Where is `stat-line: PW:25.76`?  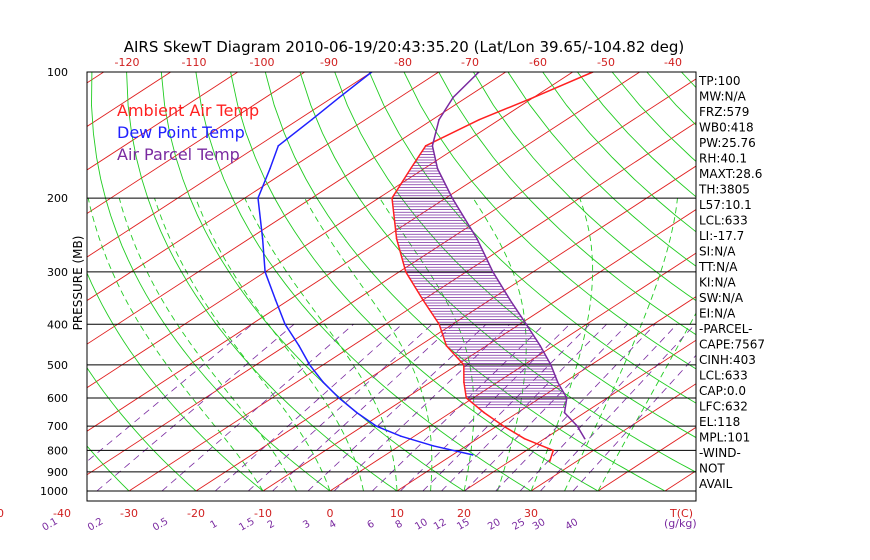
stat-line: PW:25.76 is located at coordinates (727, 143).